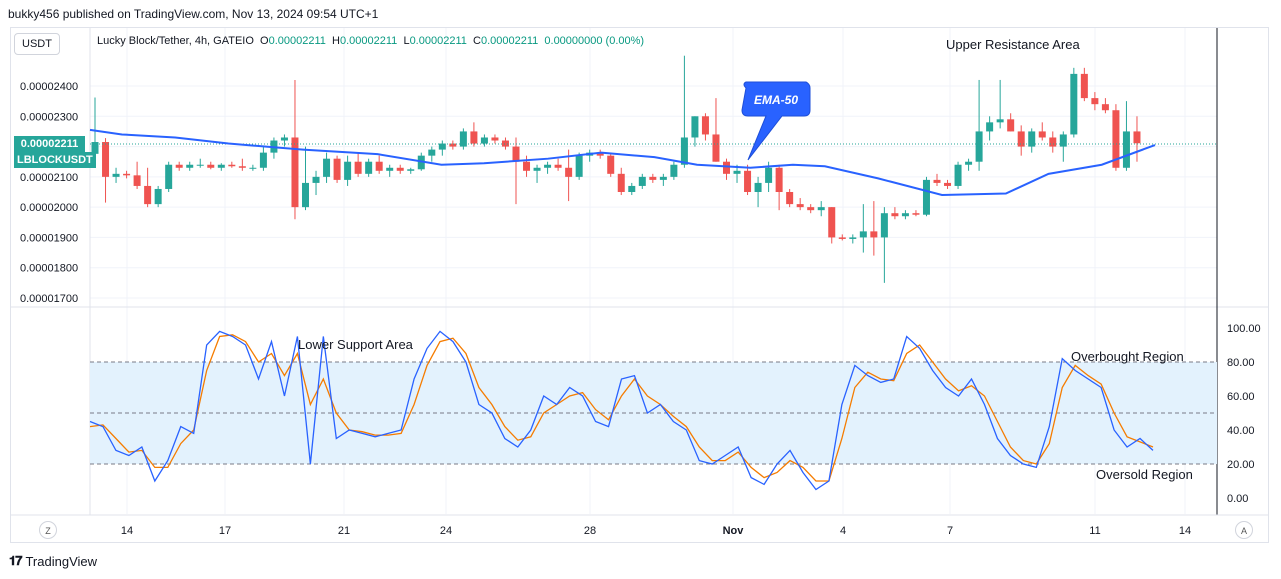 This screenshot has width=1281, height=579. I want to click on stochastic-tick-label: 0.00, so click(1237, 499).